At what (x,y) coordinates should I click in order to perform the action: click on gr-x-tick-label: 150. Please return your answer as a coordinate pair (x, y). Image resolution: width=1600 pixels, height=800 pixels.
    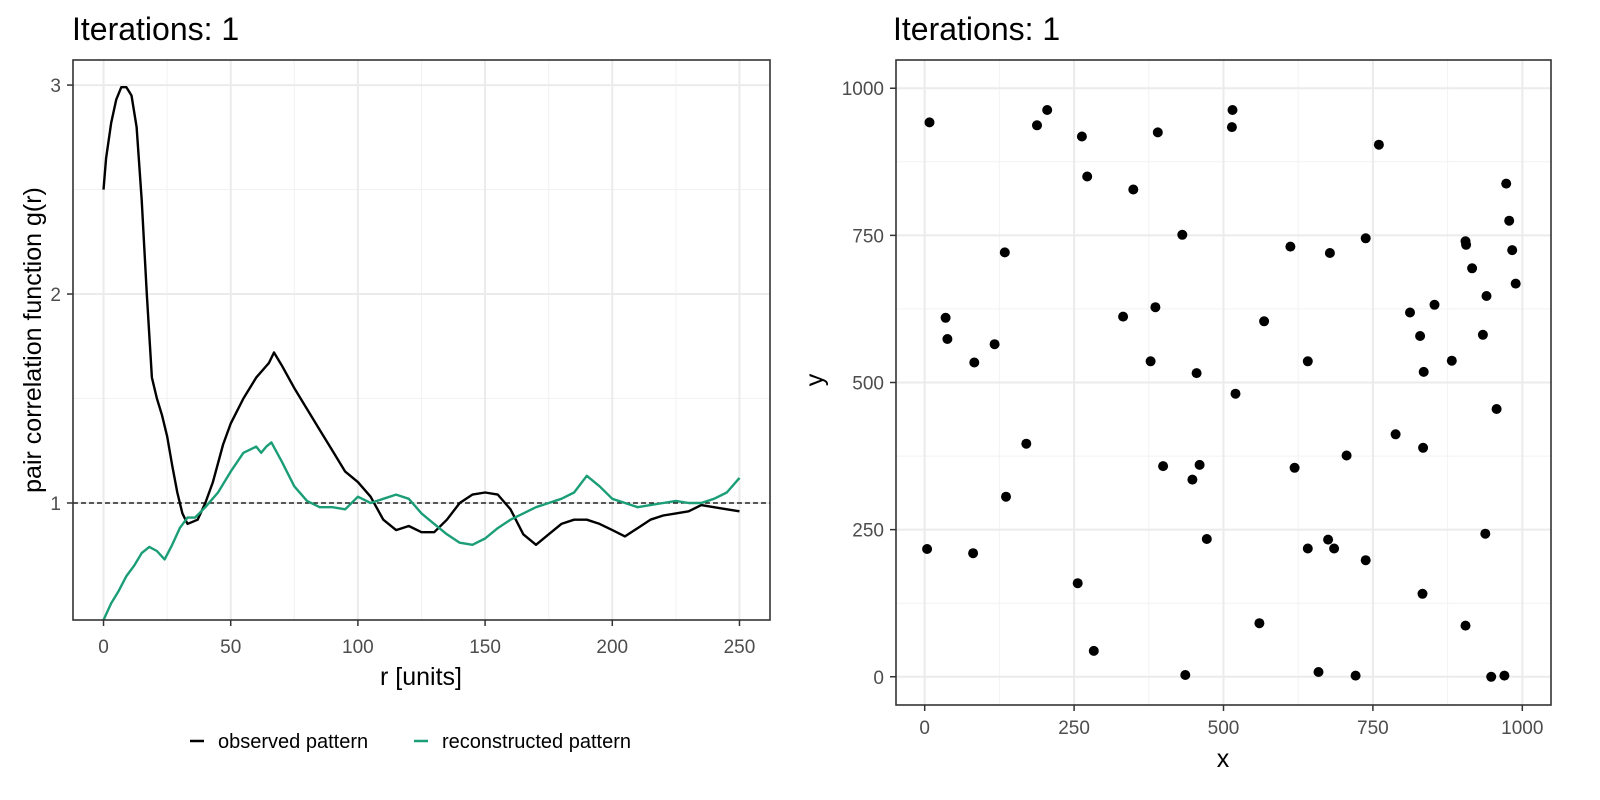
    Looking at the image, I should click on (485, 647).